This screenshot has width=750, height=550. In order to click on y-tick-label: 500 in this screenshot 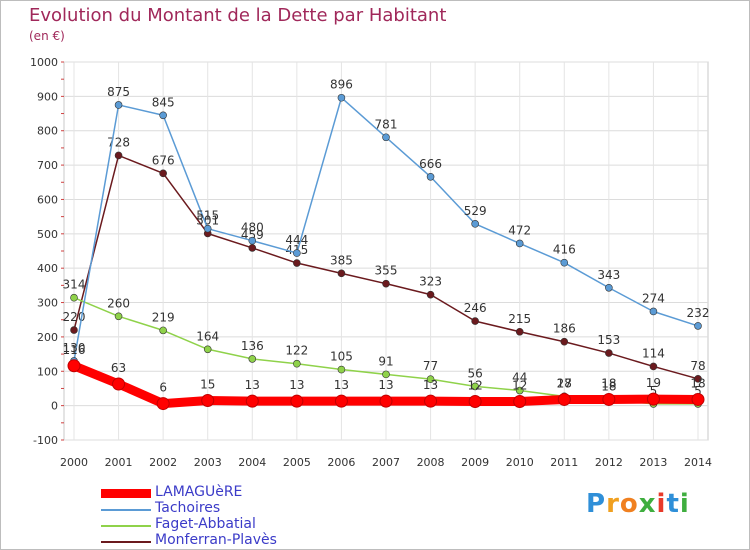, I will do `click(47, 234)`.